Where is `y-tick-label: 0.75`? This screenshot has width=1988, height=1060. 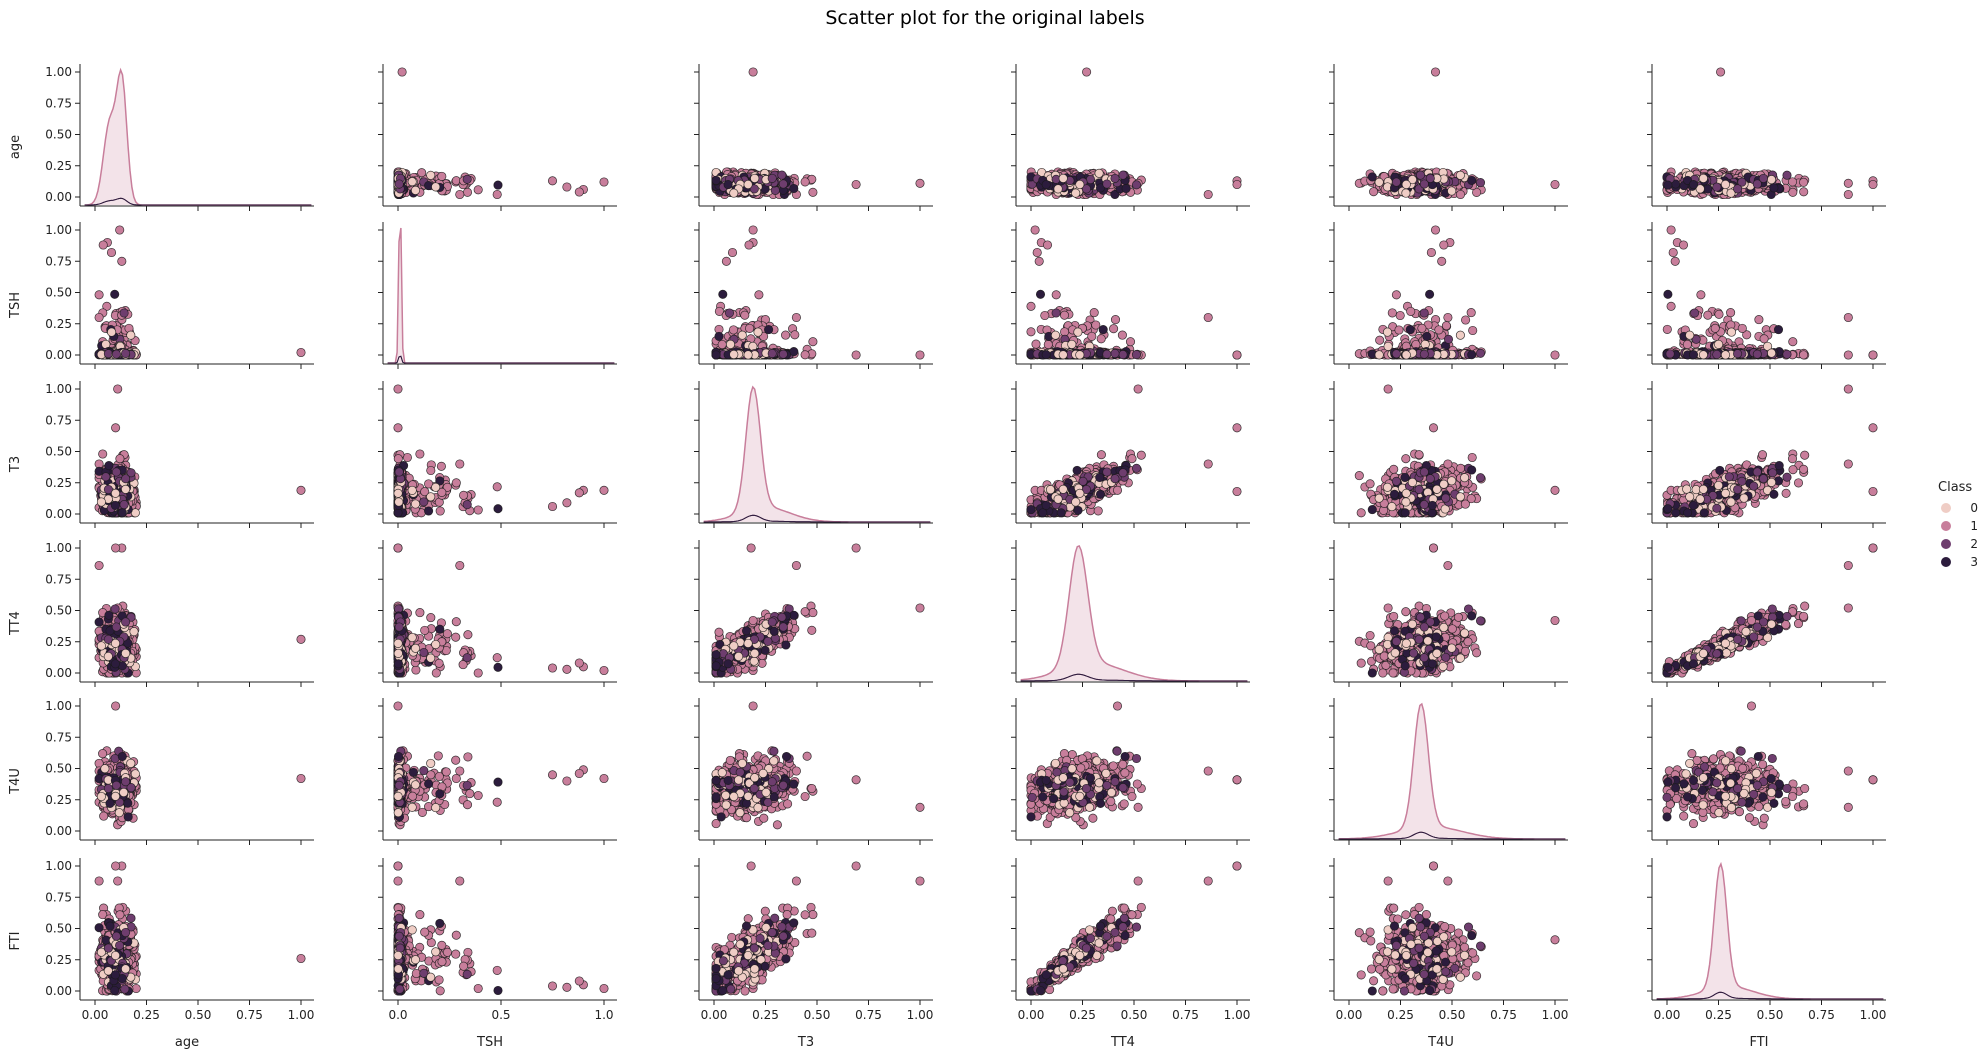 y-tick-label: 0.75 is located at coordinates (58, 261).